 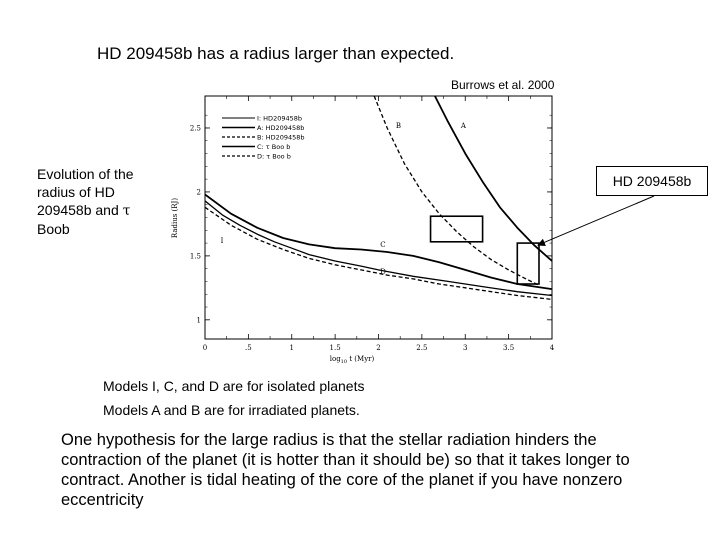 I want to click on series-line-D, so click(x=378, y=253).